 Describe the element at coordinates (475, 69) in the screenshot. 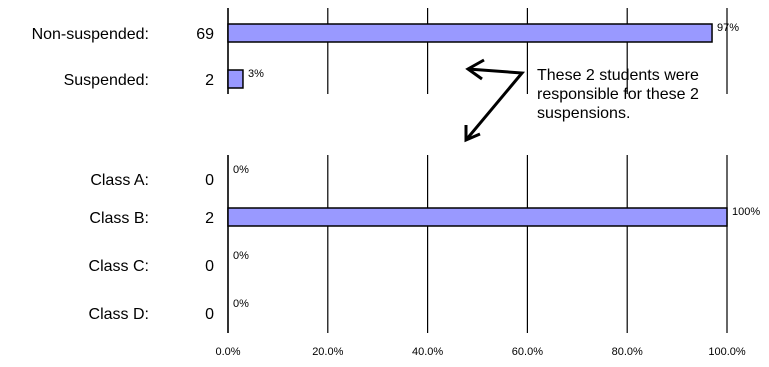

I see `annotation-arrowhead-upper` at that location.